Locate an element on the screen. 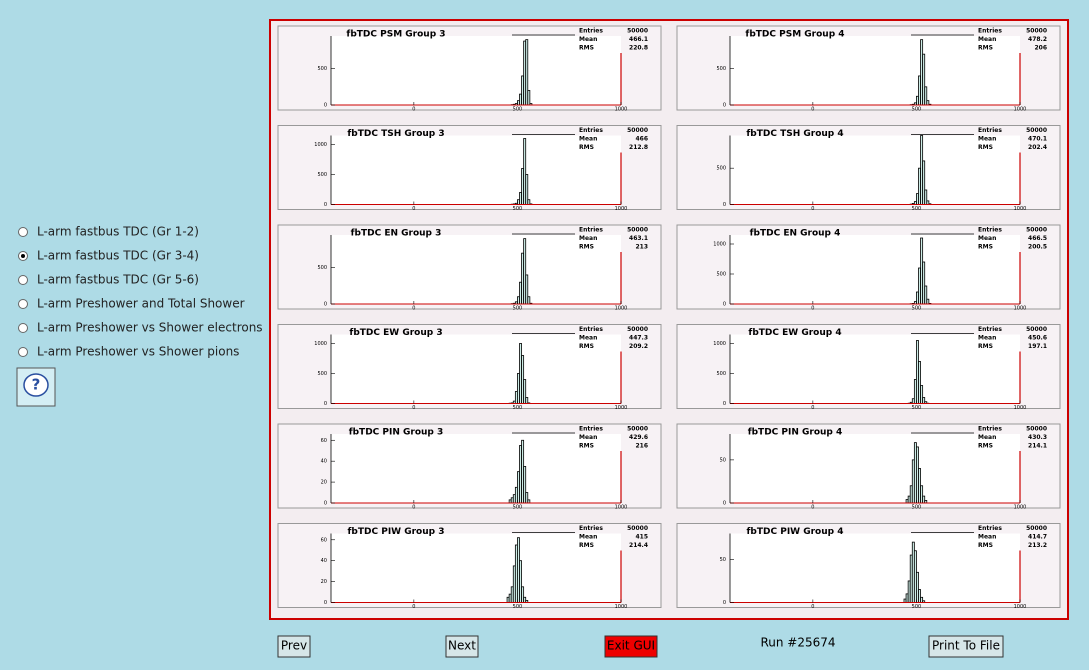 The width and height of the screenshot is (1089, 670). radio-option: L-arm fastbus TDC (Gr 5-6) is located at coordinates (108, 280).